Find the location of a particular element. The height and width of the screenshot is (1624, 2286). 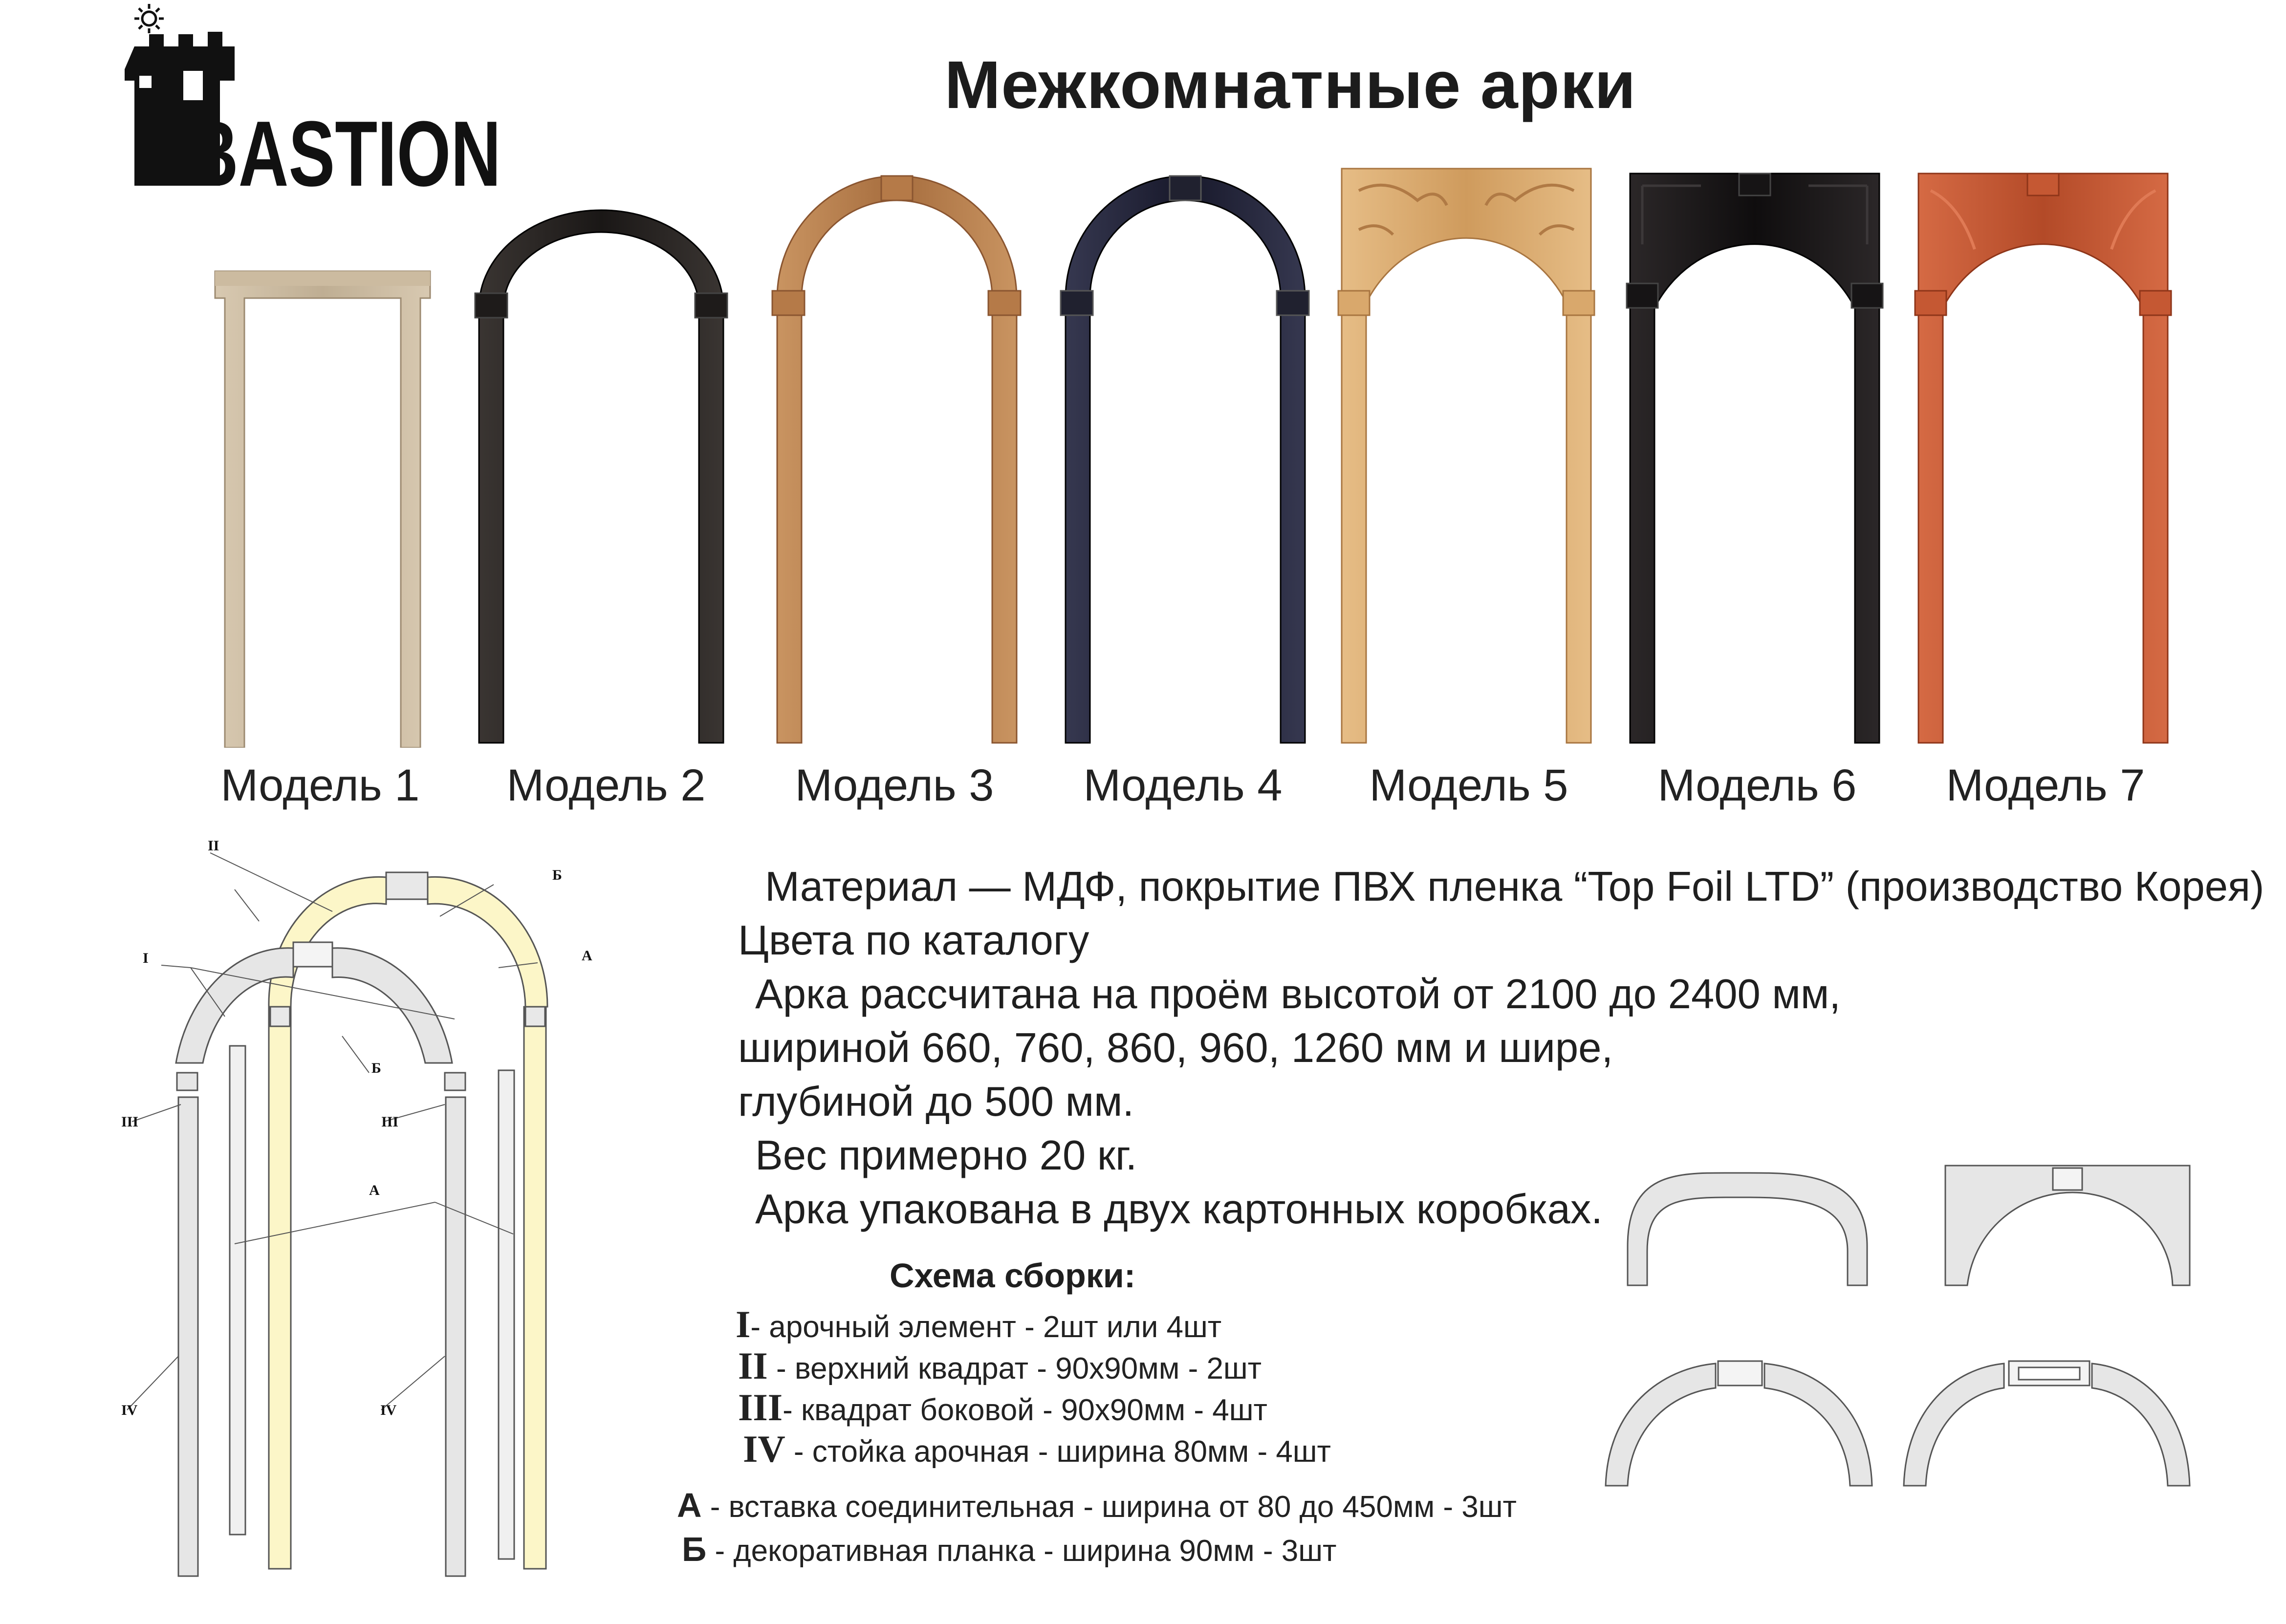

back-arch is located at coordinates (408, 1221).